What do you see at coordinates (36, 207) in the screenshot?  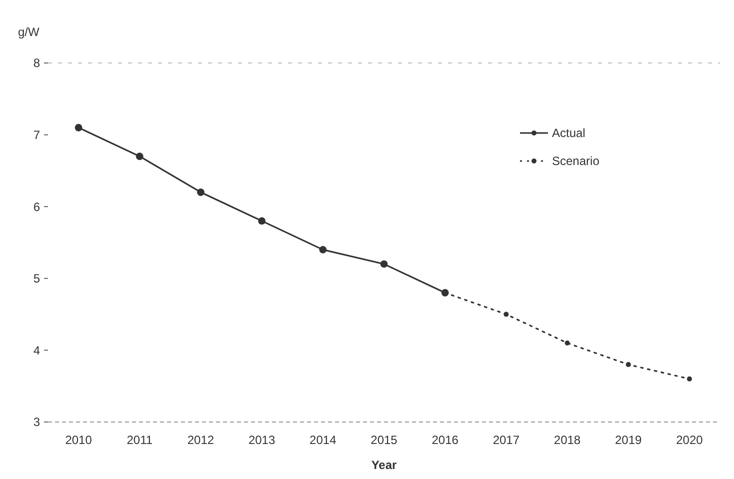 I see `y-tick-label: 6` at bounding box center [36, 207].